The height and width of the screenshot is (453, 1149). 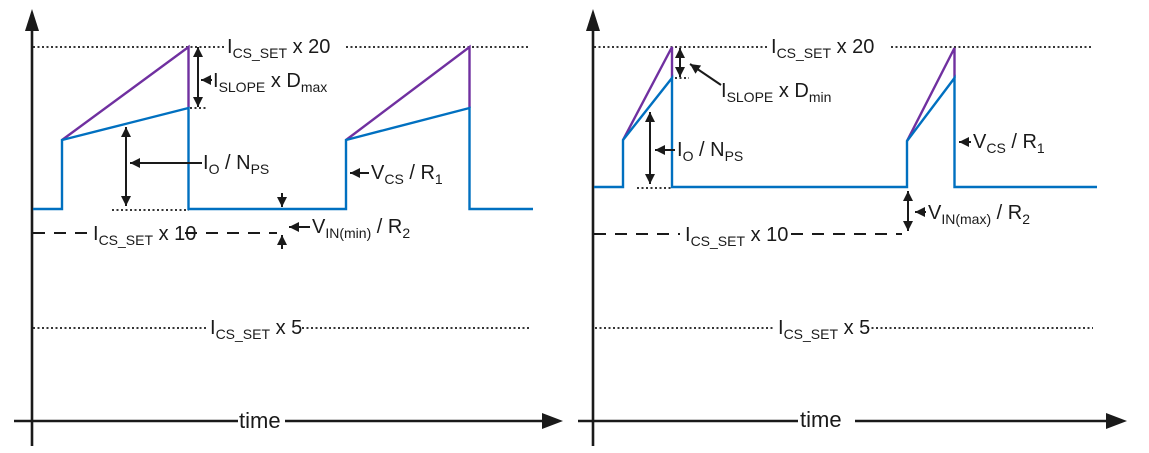 I want to click on label-islope-dmin: ISLOPE x Dmin, so click(x=776, y=94).